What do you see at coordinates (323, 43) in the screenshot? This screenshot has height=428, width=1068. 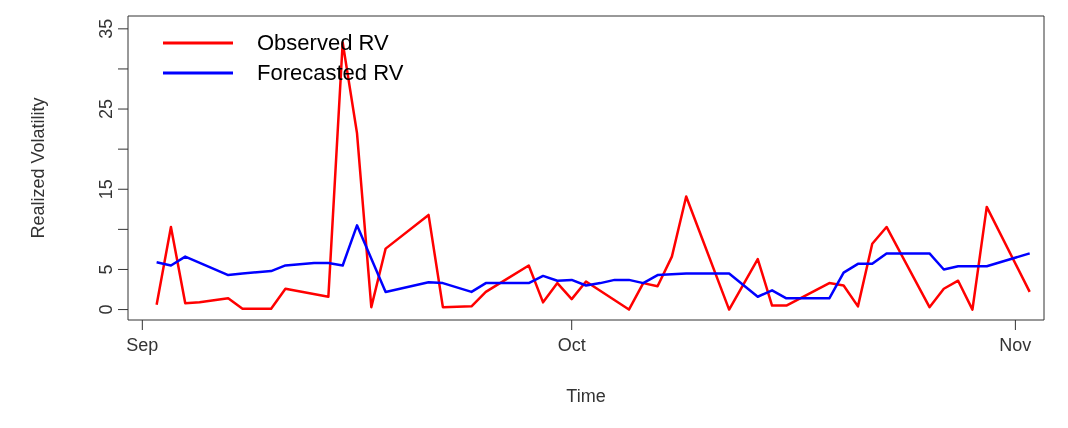 I see `legend-label: Observed RV` at bounding box center [323, 43].